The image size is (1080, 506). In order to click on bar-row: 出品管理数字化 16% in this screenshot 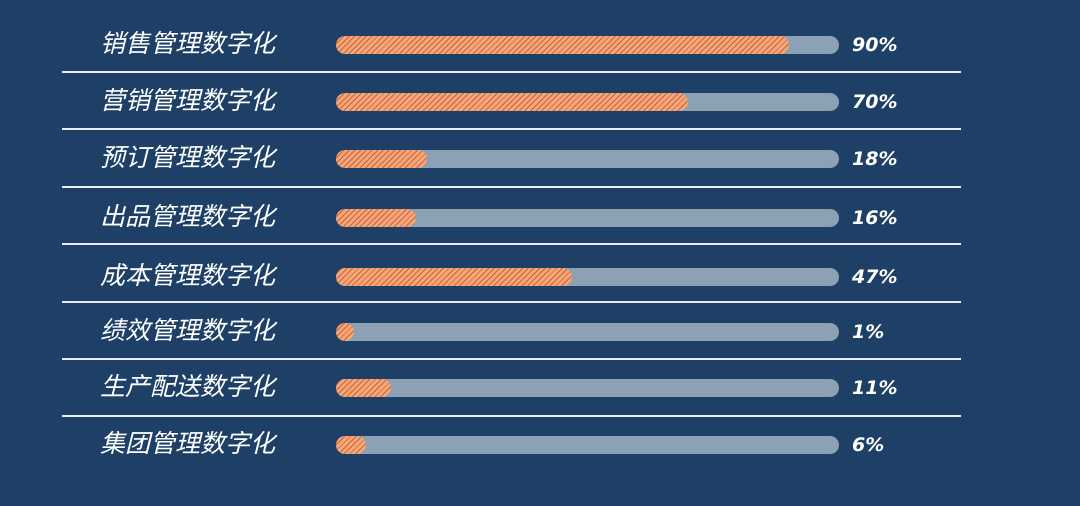, I will do `click(540, 218)`.